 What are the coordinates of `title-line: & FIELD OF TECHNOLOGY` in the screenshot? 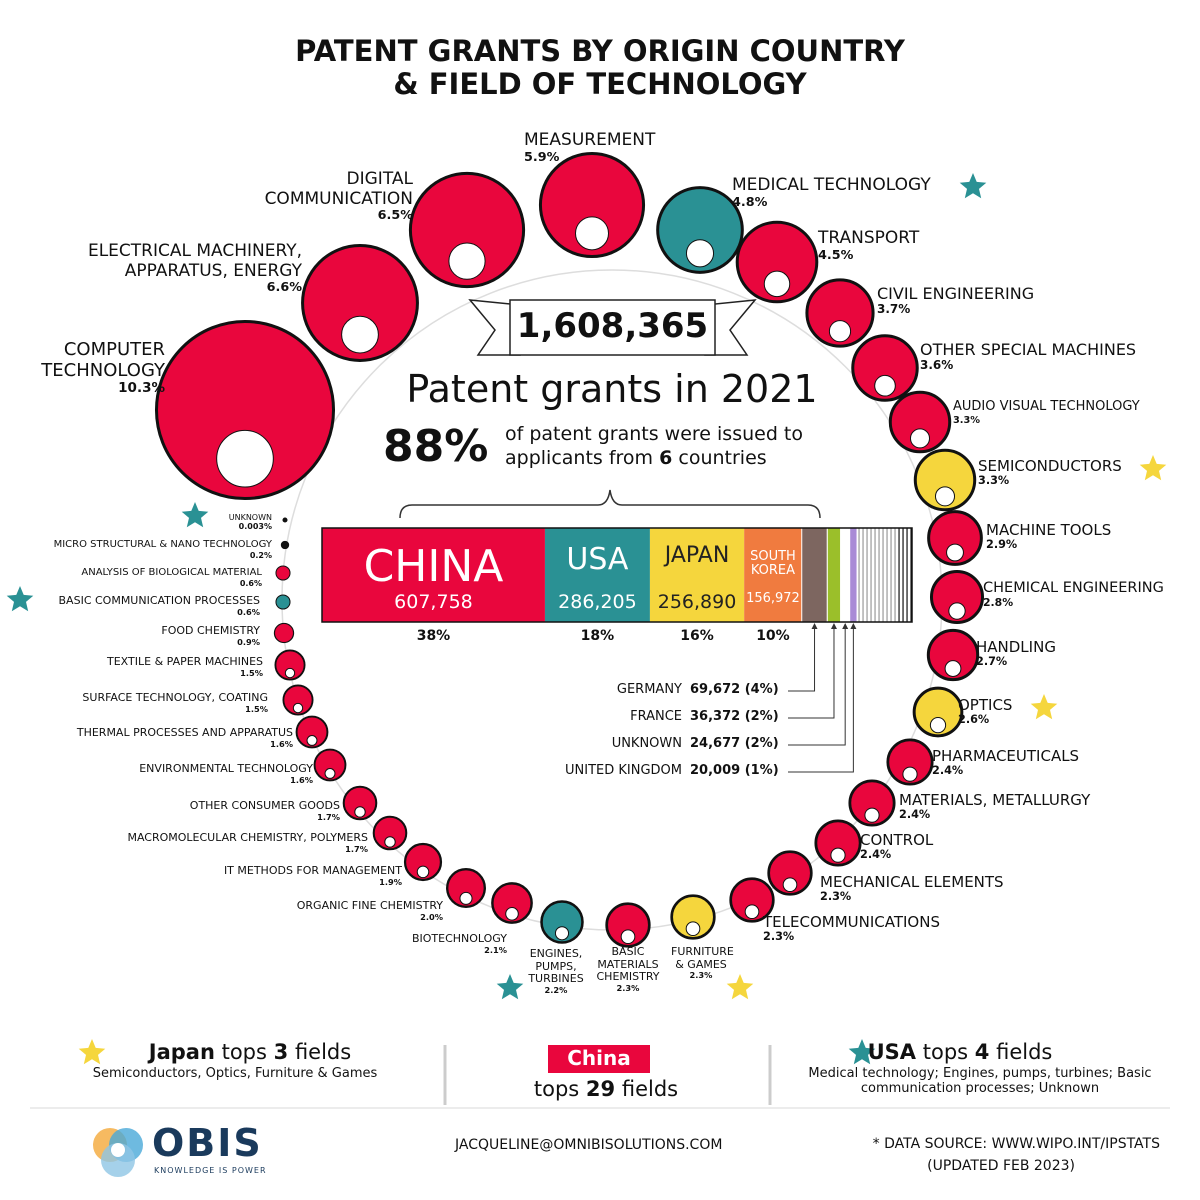 It's located at (600, 84).